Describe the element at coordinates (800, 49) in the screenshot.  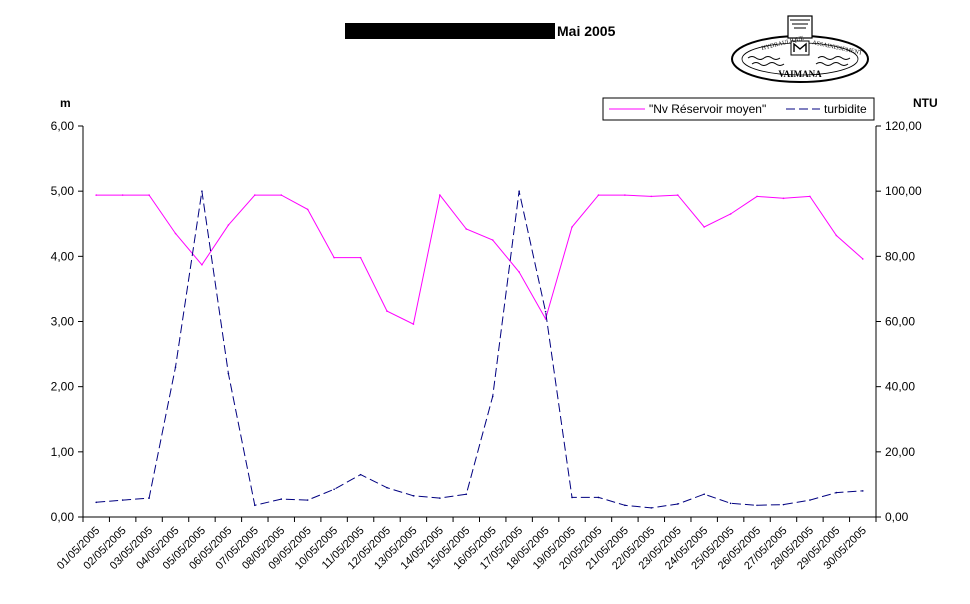
I see `company-logo: HYDRAULIQUE ASSAINISSEMENT VAIMANA` at that location.